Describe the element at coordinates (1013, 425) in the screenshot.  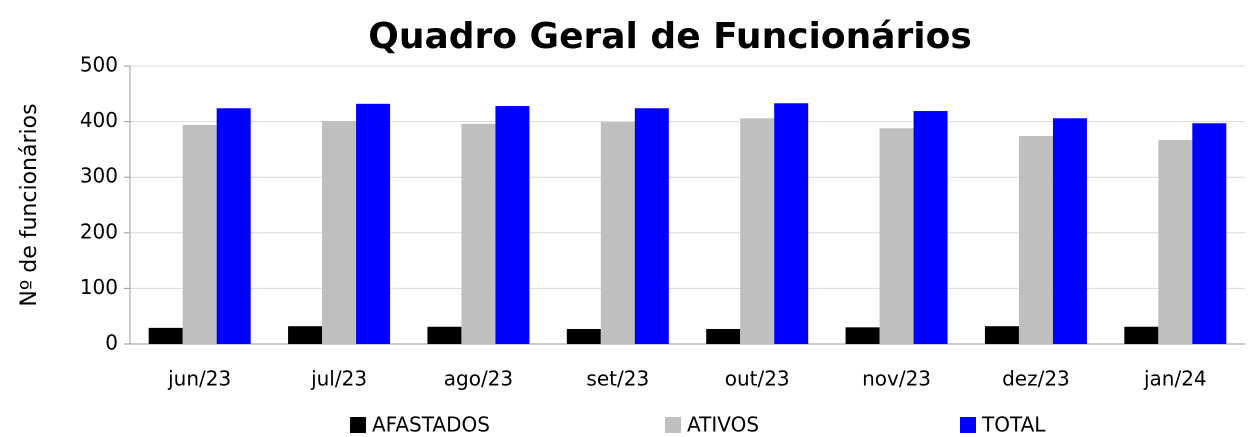
I see `legend-label: TOTAL` at that location.